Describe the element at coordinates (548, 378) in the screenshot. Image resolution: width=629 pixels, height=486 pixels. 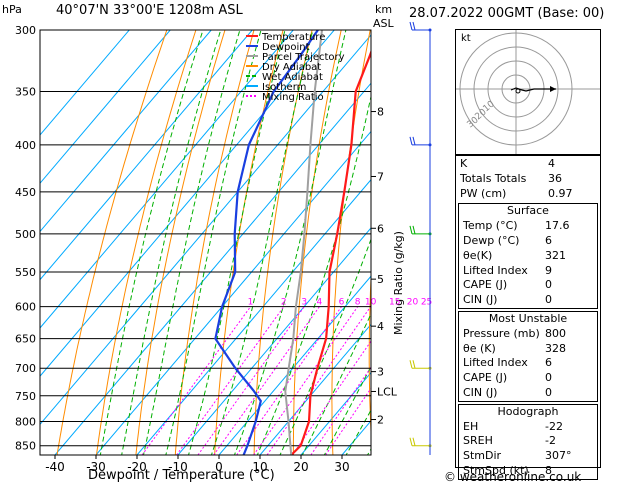
I see `most-unstable-value: 0` at that location.